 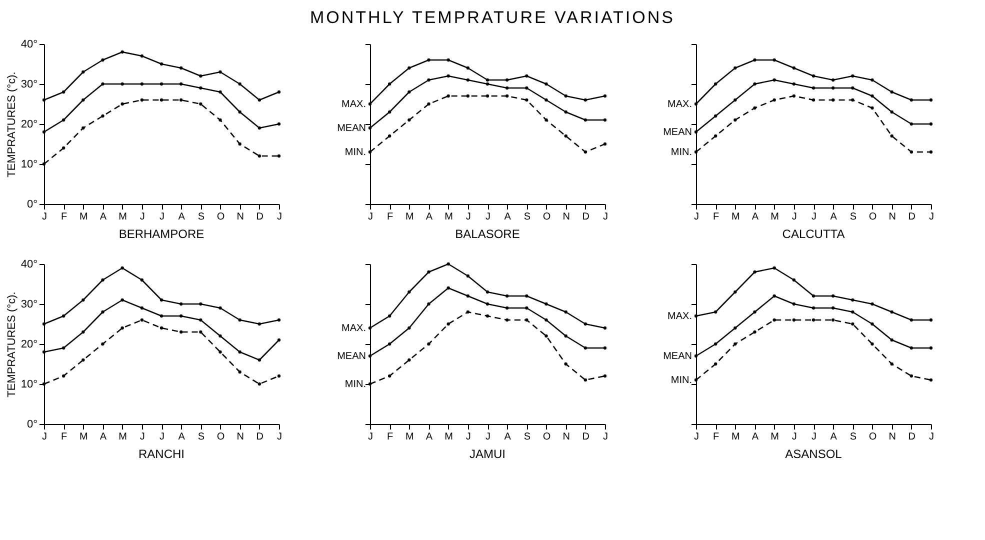 What do you see at coordinates (351, 356) in the screenshot?
I see `series-label: MEAN` at bounding box center [351, 356].